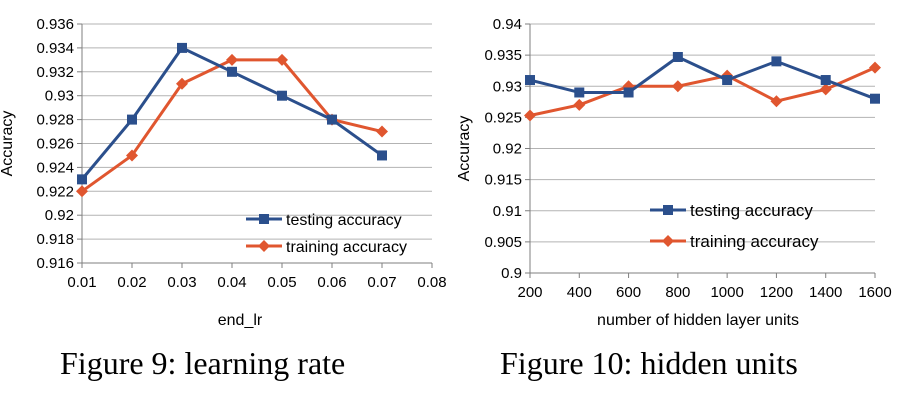  Describe the element at coordinates (55, 167) in the screenshot. I see `y-tick-label: 0.924` at that location.